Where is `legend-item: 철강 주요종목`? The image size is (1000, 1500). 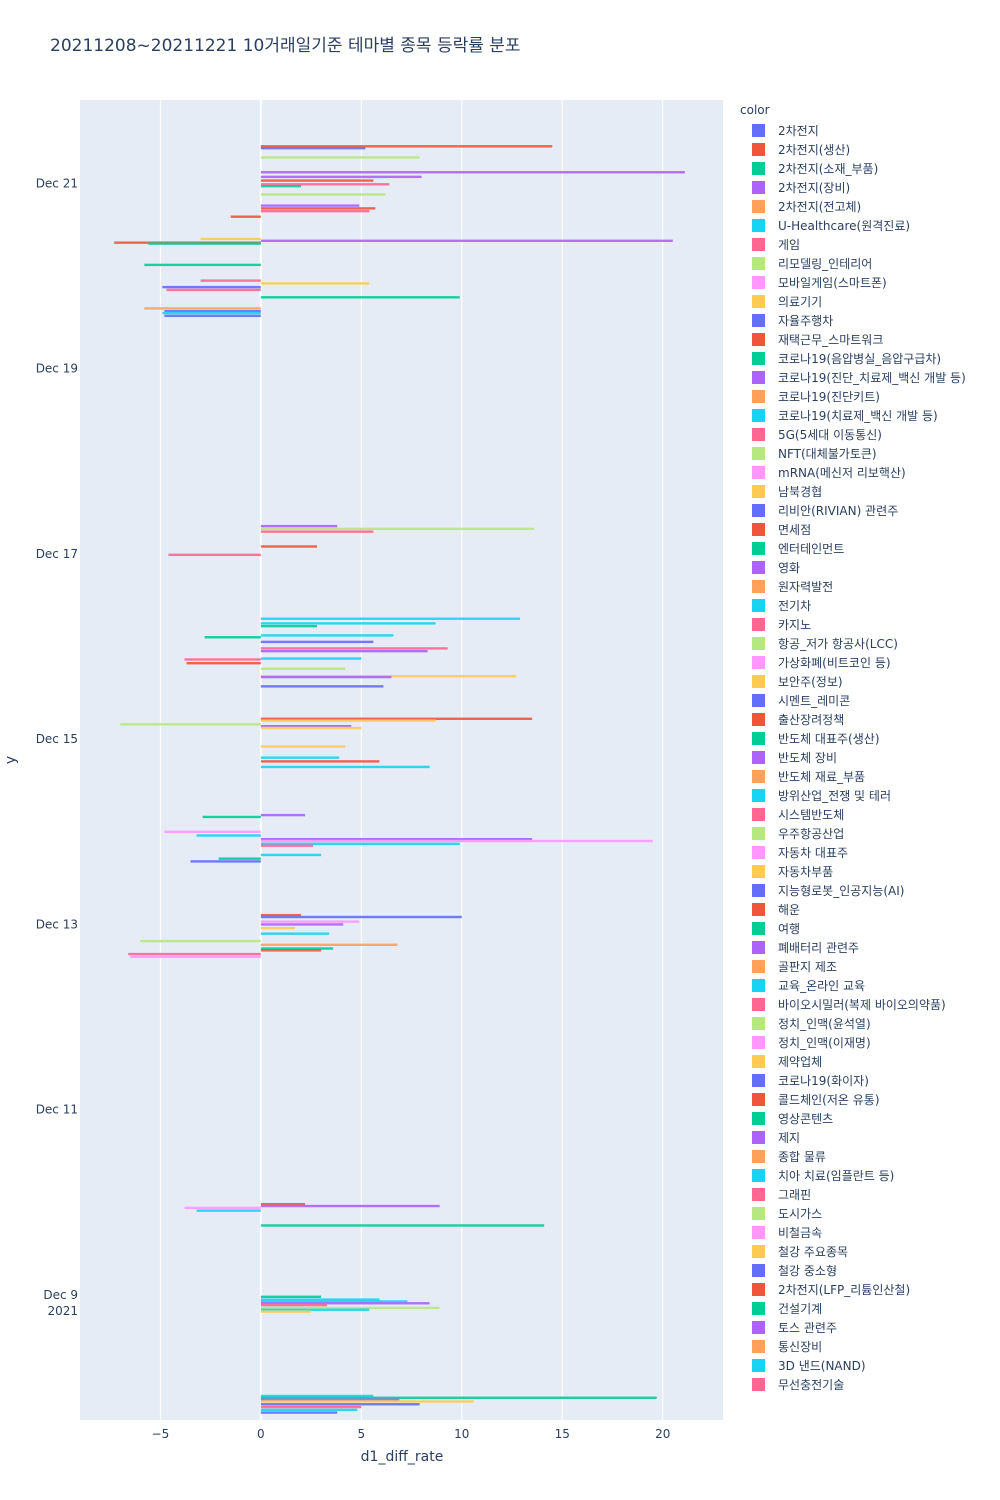 legend-item: 철강 주요종목 is located at coordinates (853, 1251).